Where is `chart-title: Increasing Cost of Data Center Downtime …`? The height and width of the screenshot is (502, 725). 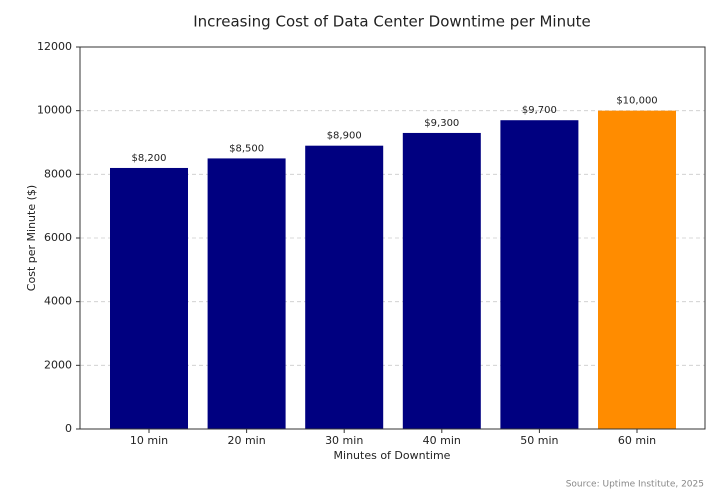
chart-title: Increasing Cost of Data Center Downtime … is located at coordinates (391, 22).